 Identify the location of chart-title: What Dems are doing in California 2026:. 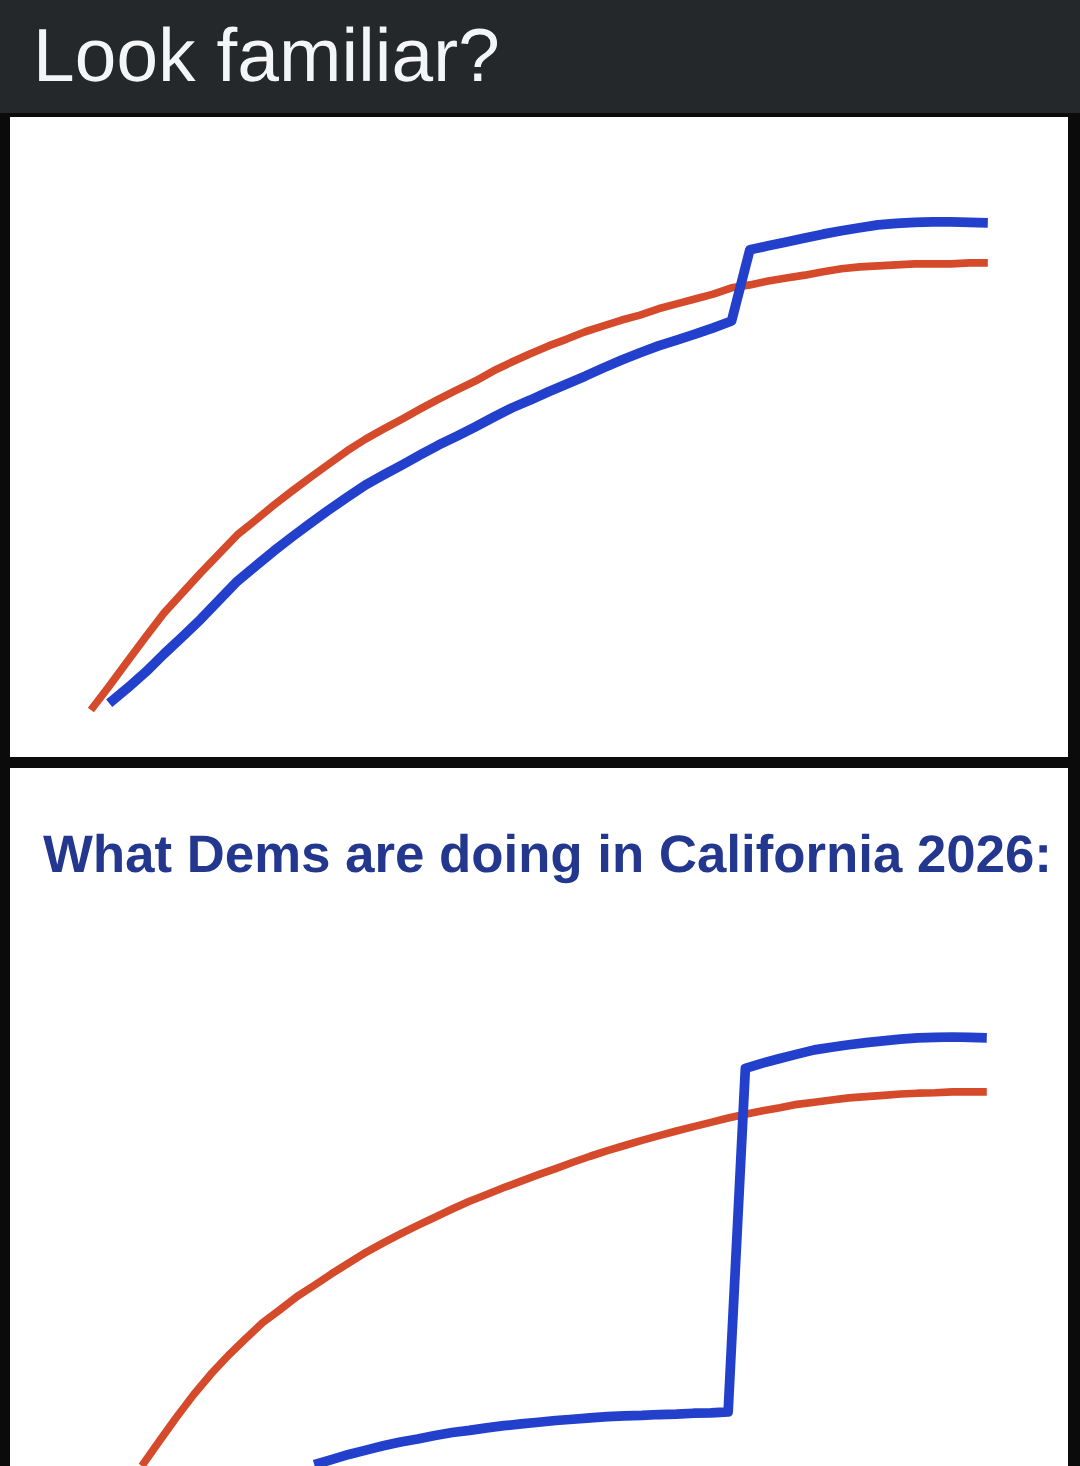
(545, 858).